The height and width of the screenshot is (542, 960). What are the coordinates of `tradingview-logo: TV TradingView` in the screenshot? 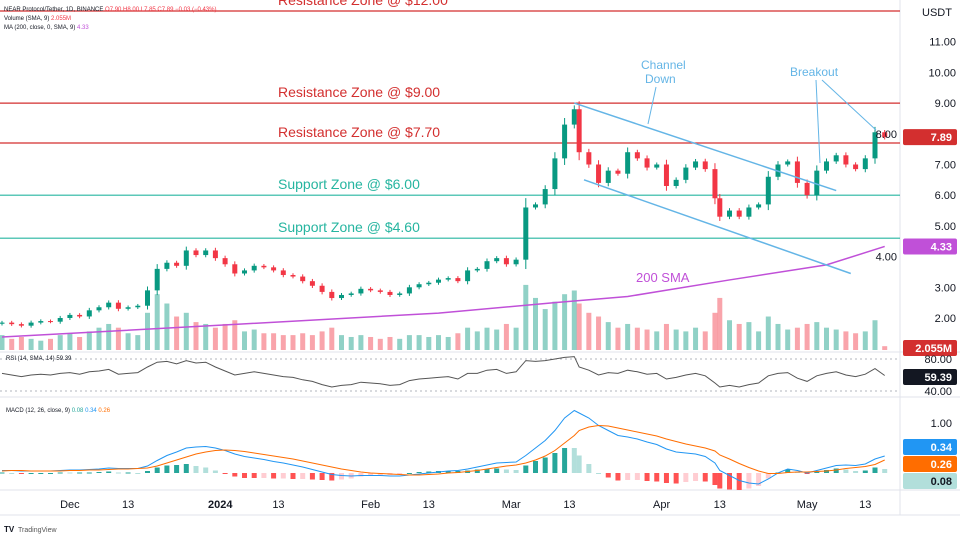 It's located at (30, 529).